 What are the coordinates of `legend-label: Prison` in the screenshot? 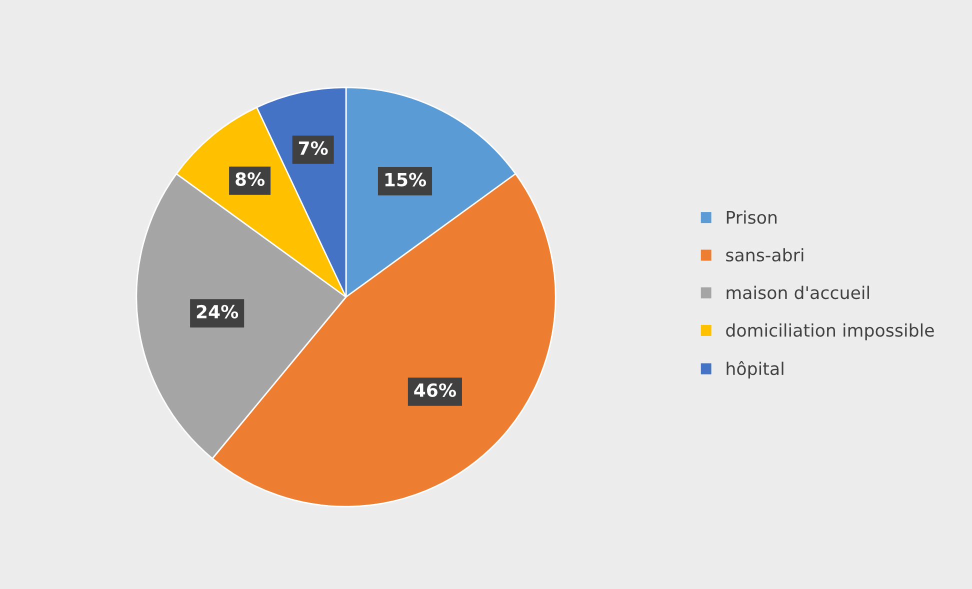 It's located at (751, 217).